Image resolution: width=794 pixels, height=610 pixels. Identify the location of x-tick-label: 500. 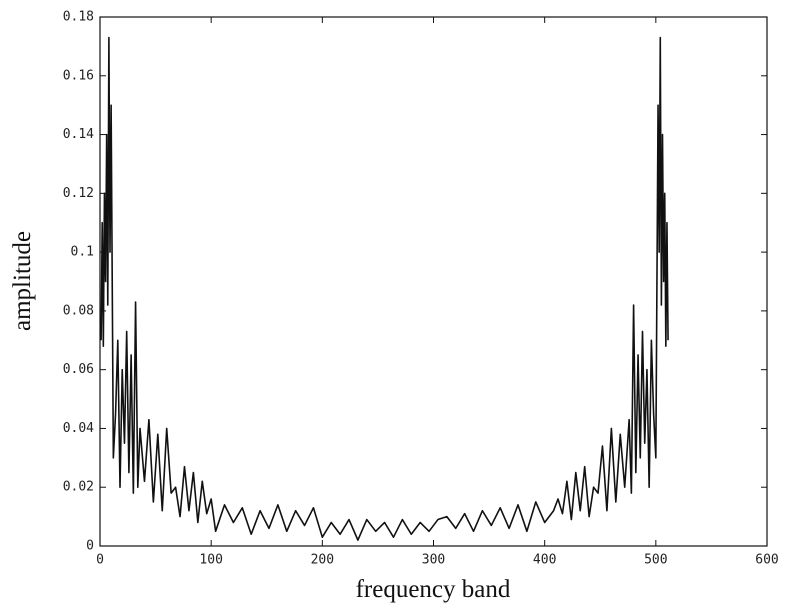
(655, 560).